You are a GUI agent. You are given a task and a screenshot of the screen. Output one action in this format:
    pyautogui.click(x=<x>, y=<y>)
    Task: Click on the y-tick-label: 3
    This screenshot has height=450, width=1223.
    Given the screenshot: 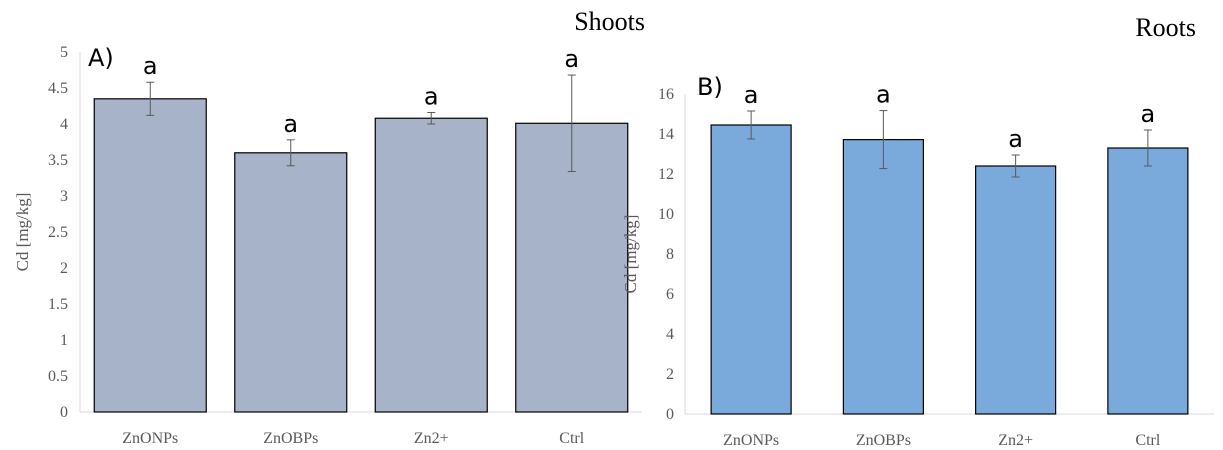 What is the action you would take?
    pyautogui.click(x=64, y=196)
    